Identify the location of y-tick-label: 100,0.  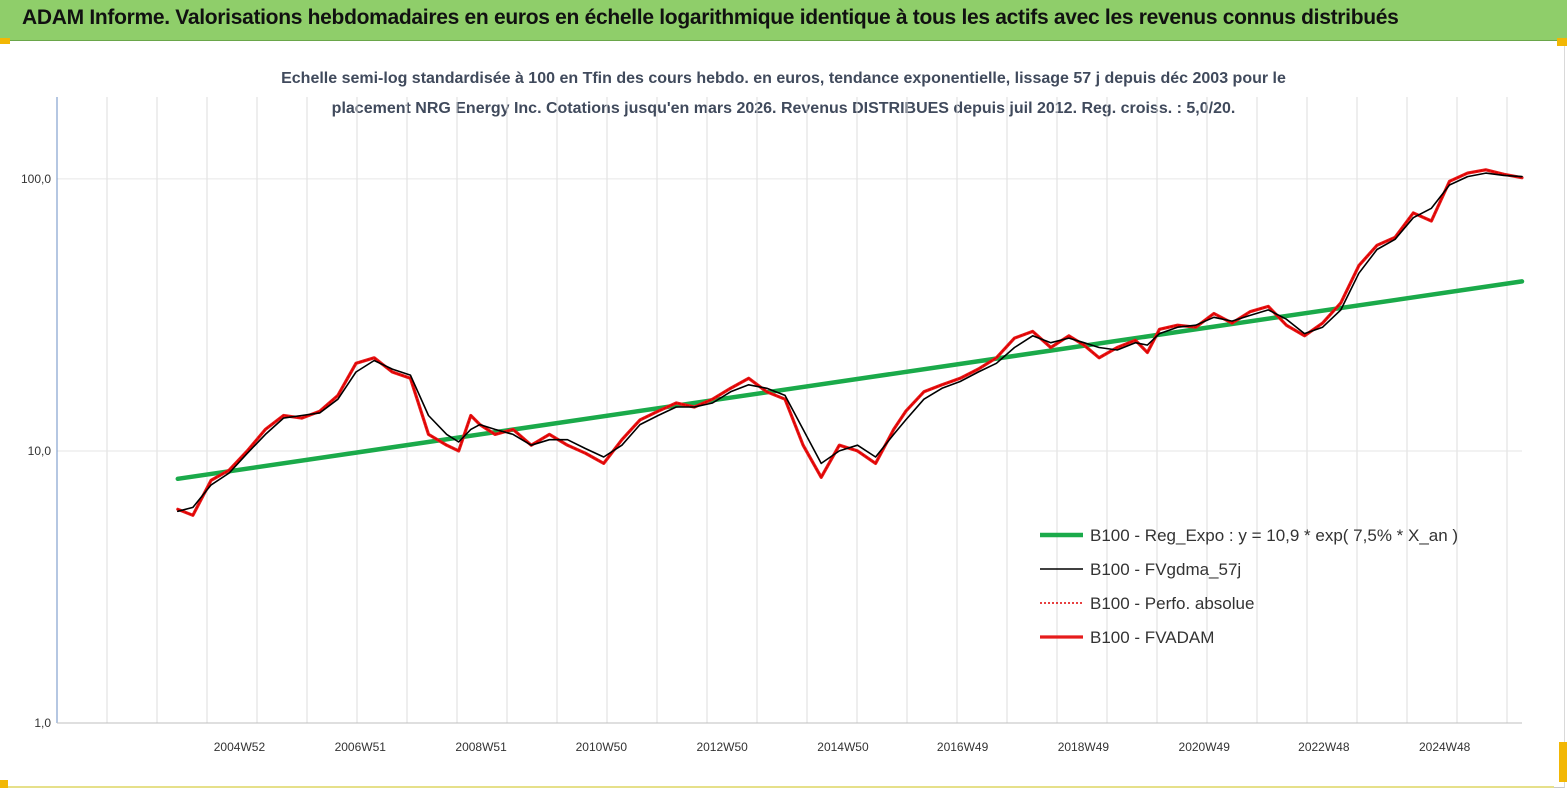
(36, 179).